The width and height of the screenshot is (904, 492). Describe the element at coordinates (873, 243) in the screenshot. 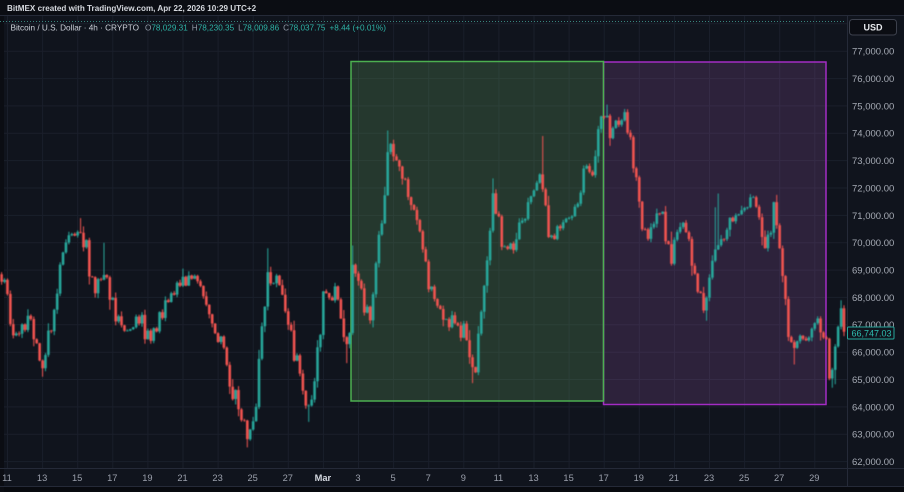

I see `svg-text: 70,000.00` at that location.